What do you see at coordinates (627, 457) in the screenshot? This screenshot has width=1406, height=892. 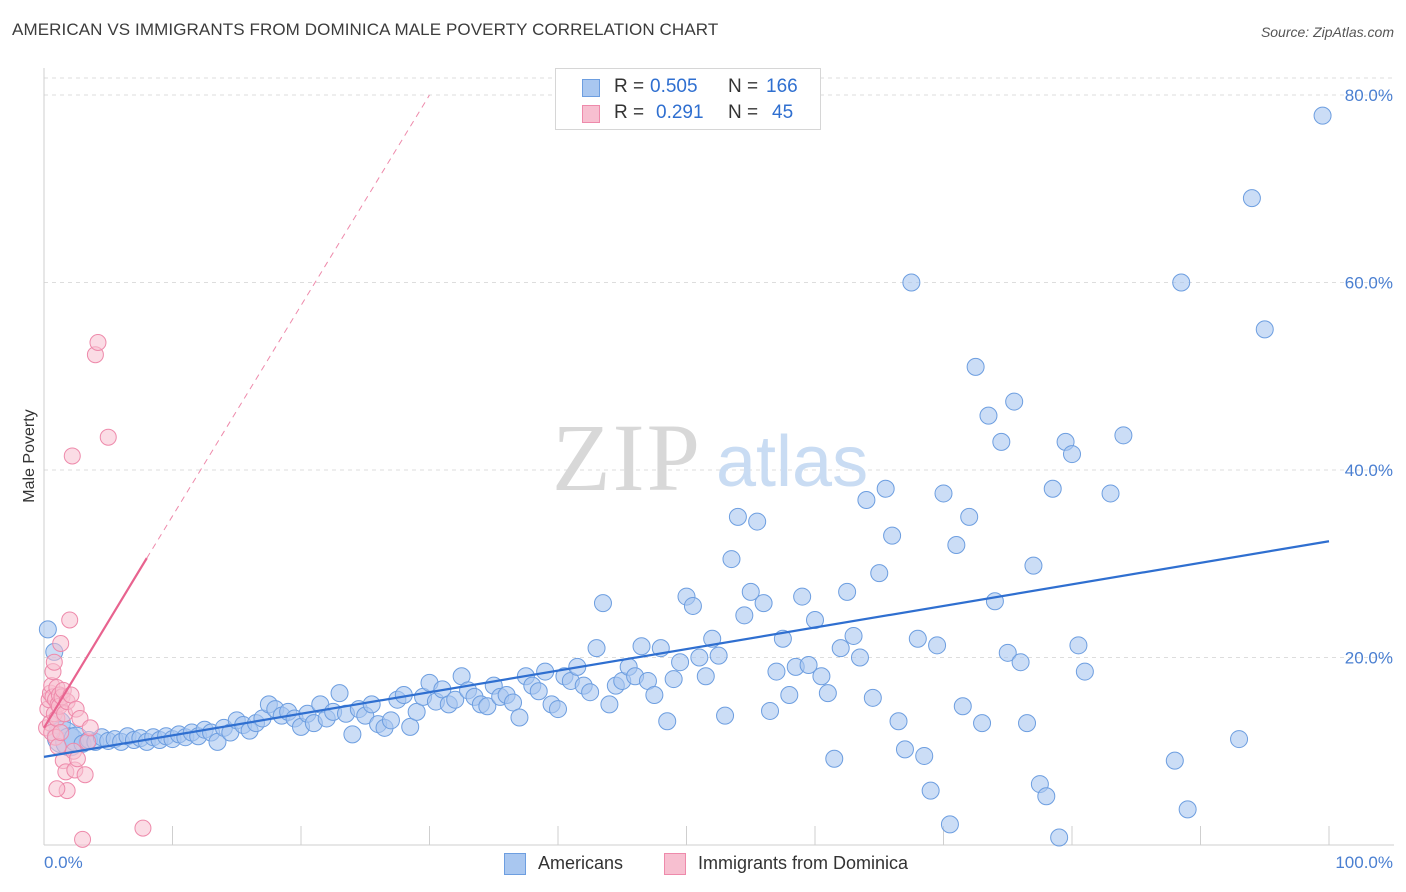 I see `watermark-zip: ZIP` at bounding box center [627, 457].